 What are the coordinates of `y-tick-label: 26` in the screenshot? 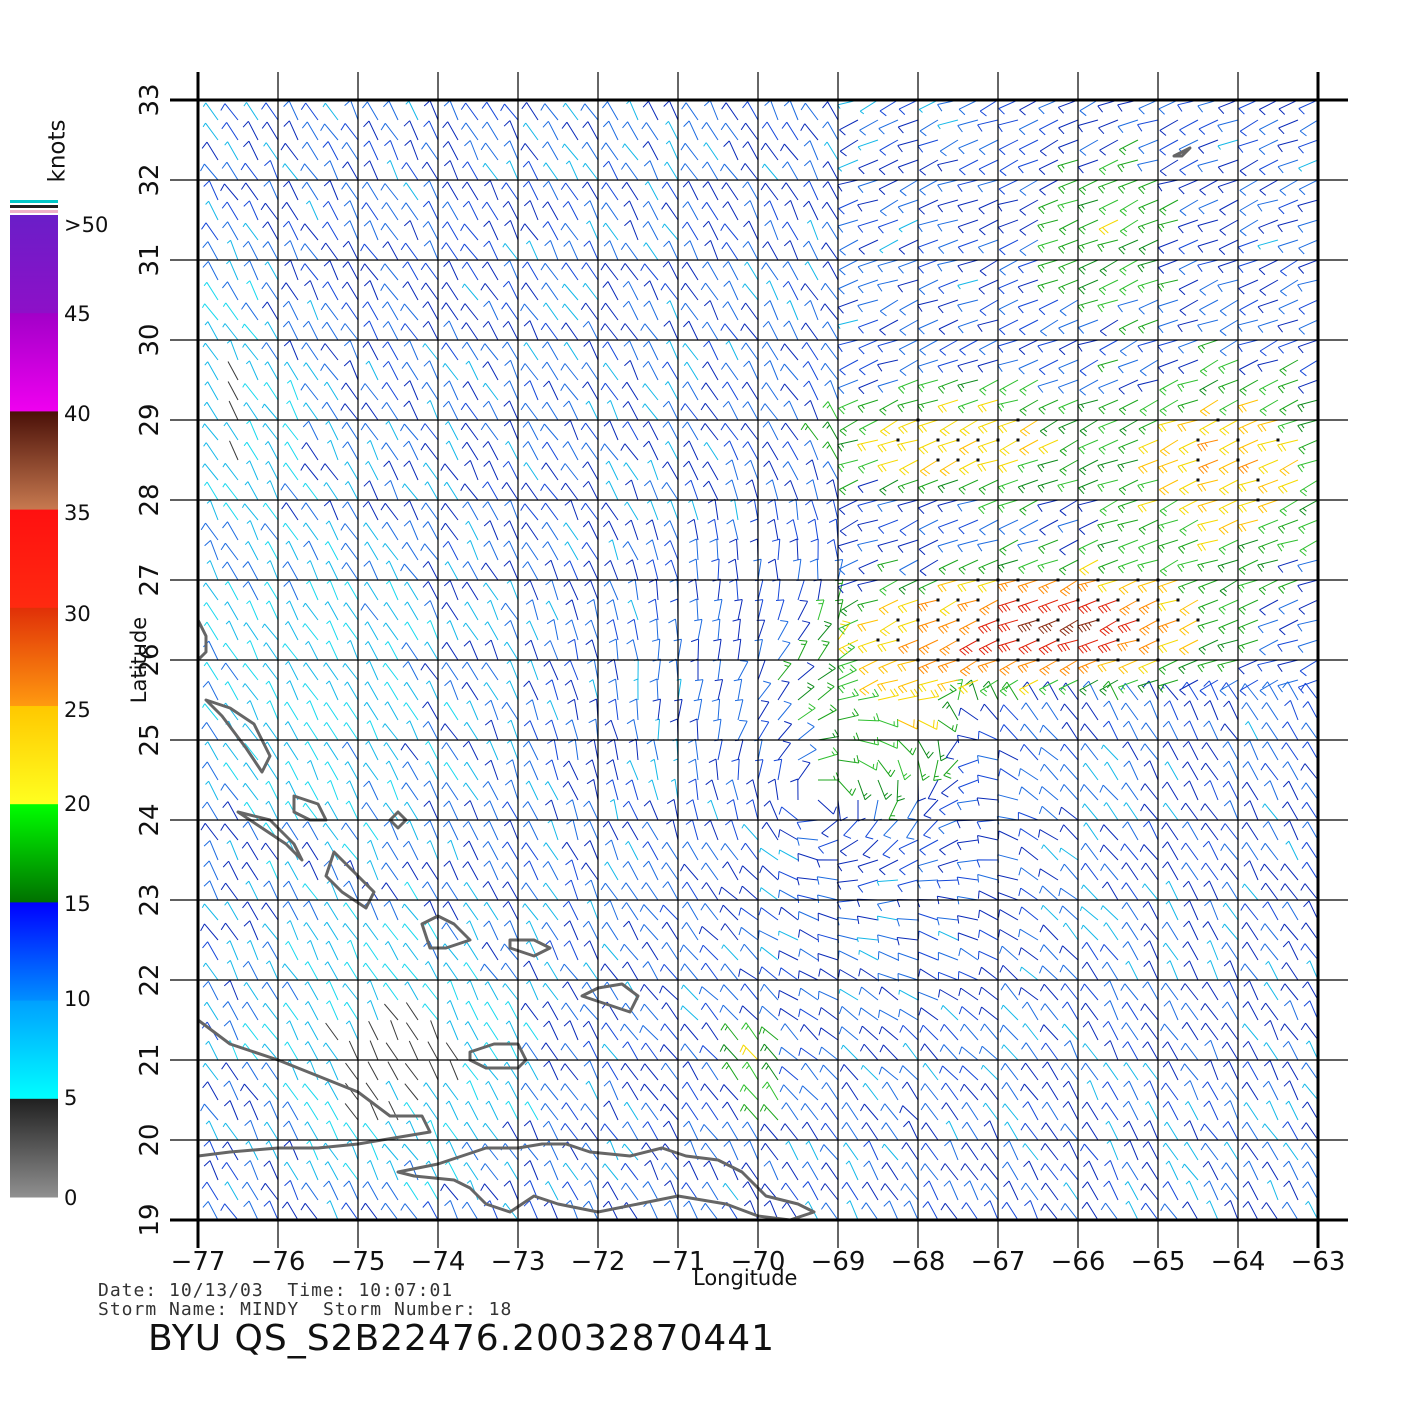 It's located at (150, 659).